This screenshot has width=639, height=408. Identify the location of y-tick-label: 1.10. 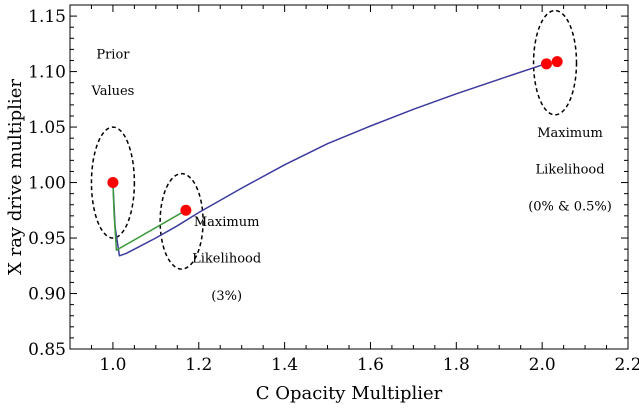
(47, 73).